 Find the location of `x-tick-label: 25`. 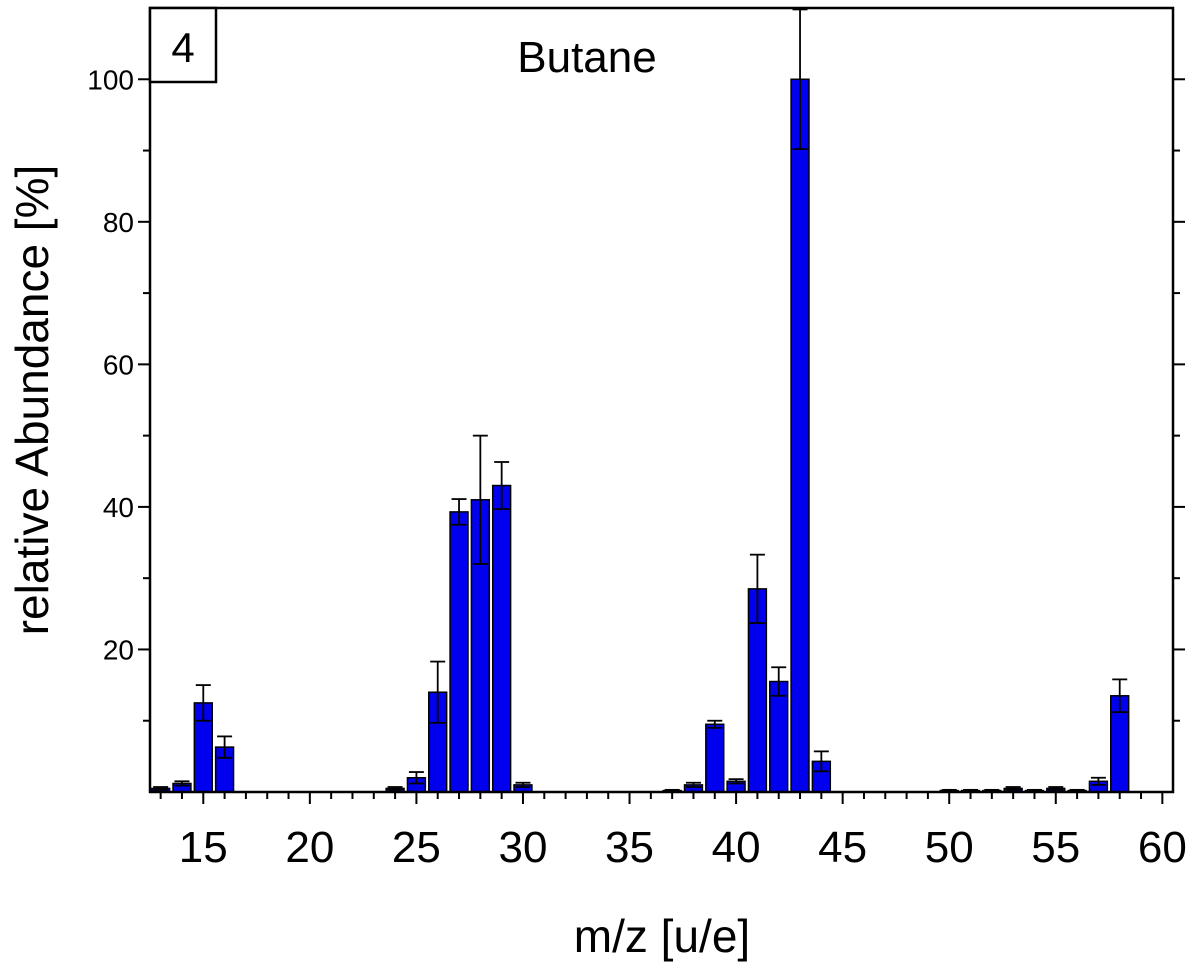

x-tick-label: 25 is located at coordinates (416, 847).